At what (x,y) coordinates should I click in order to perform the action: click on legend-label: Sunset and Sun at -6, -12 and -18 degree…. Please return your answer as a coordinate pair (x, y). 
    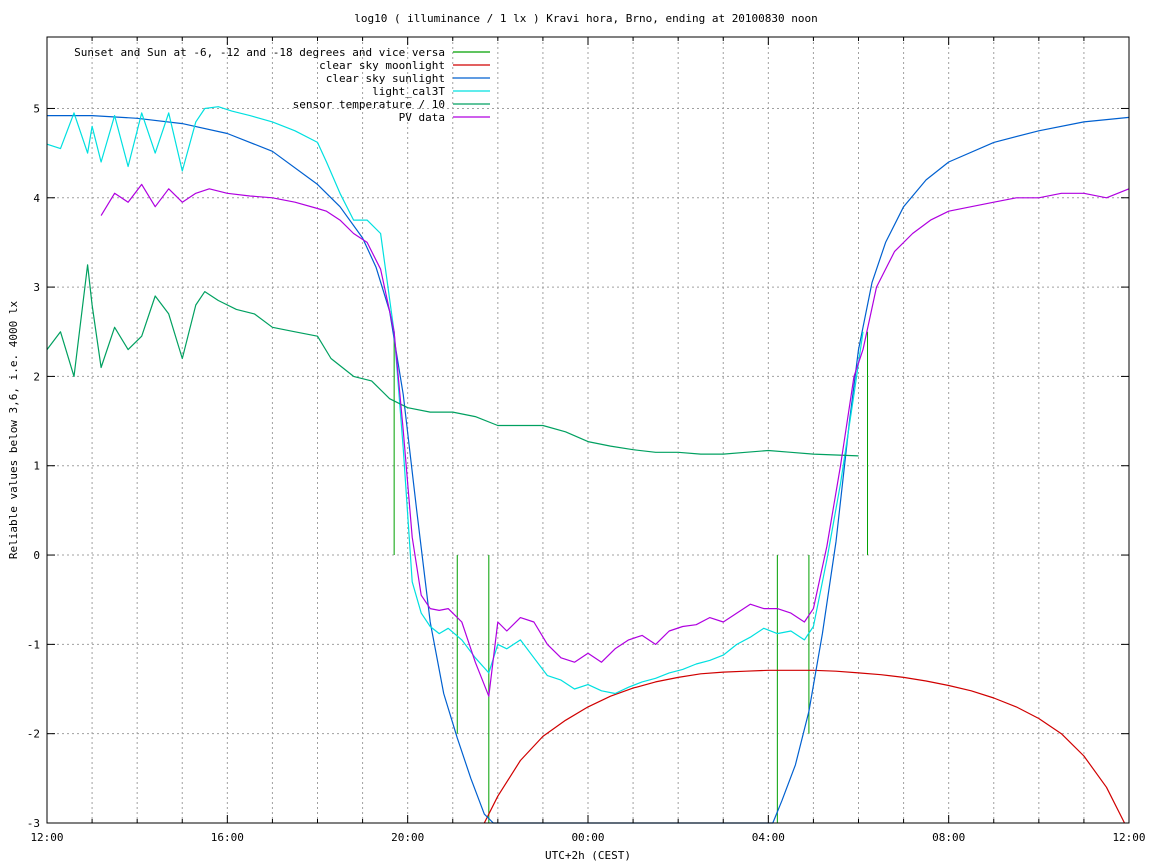
    Looking at the image, I should click on (259, 52).